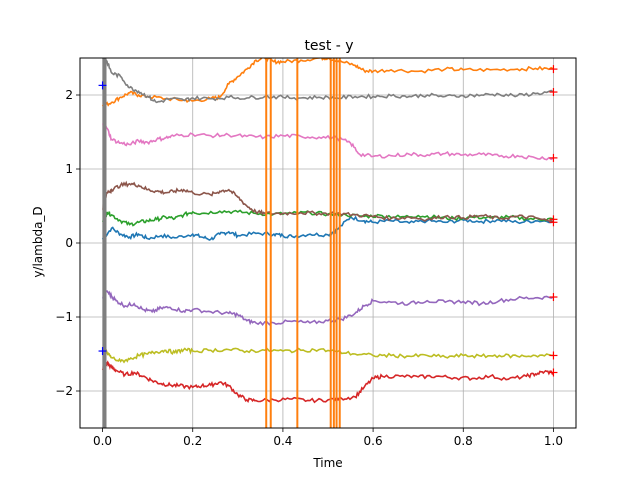 The height and width of the screenshot is (484, 640). Describe the element at coordinates (192, 441) in the screenshot. I see `x-tick-label: 0.2` at that location.